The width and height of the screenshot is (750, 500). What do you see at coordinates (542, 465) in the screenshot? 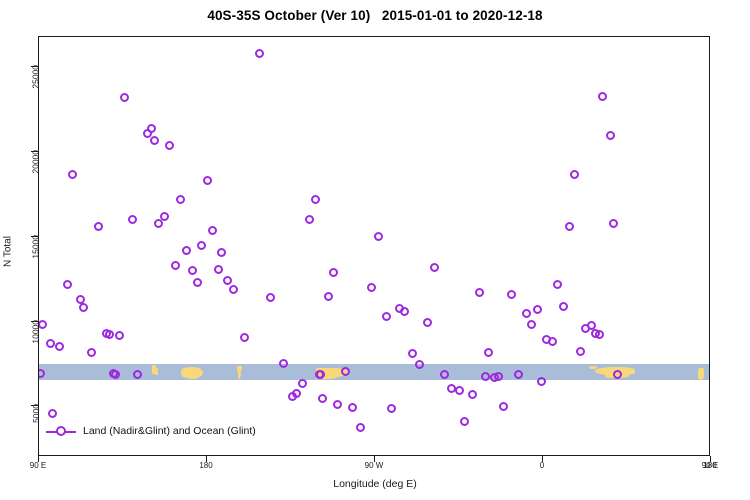
I see `x-tick-label: 0` at bounding box center [542, 465].